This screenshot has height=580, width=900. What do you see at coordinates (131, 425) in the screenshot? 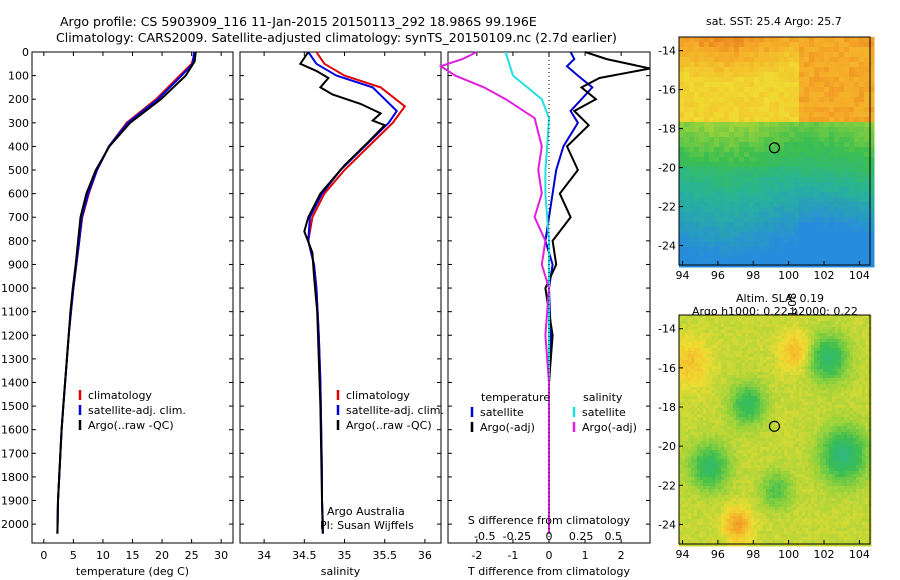
I see `legend-label: Argo(..raw -QC)` at bounding box center [131, 425].